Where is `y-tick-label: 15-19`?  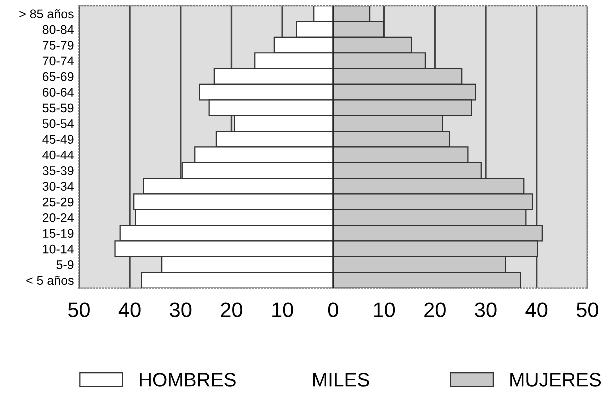 y-tick-label: 15-19 is located at coordinates (58, 233).